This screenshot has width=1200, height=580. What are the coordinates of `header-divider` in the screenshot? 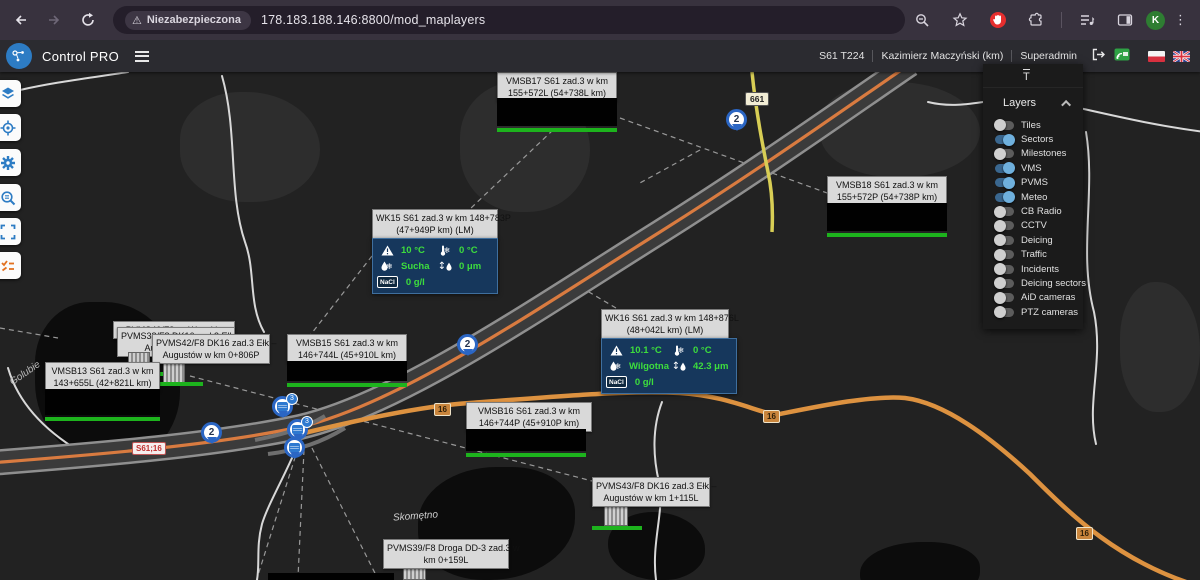 It's located at (873, 56).